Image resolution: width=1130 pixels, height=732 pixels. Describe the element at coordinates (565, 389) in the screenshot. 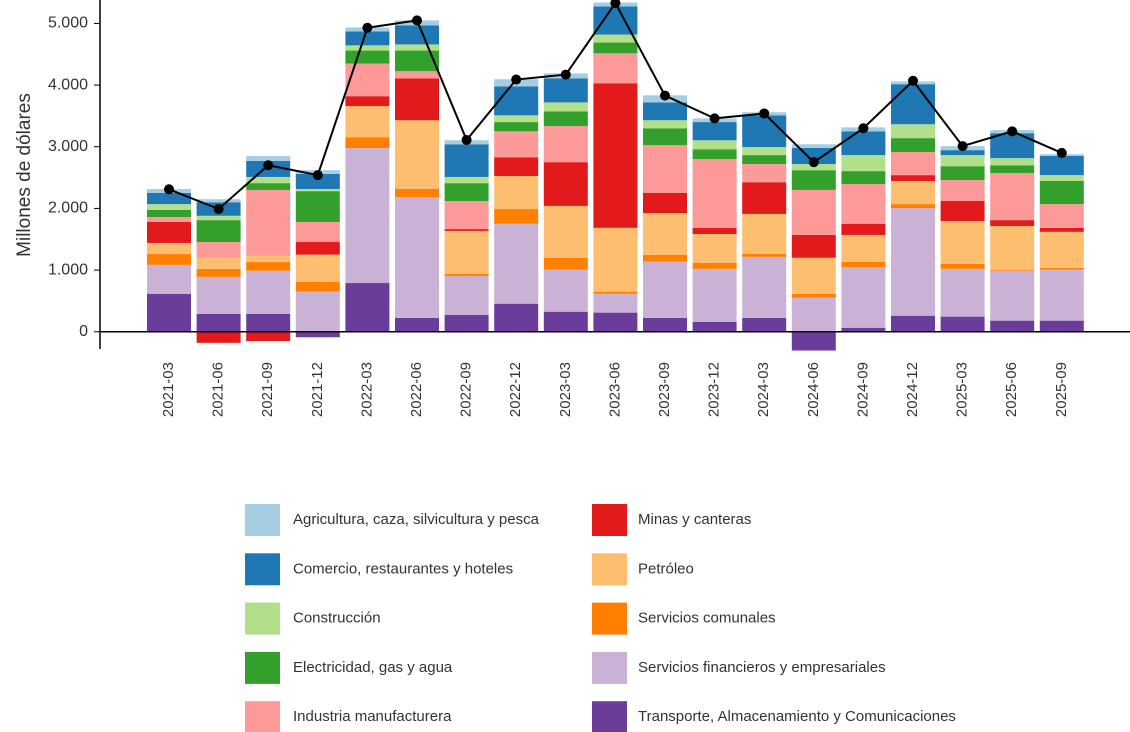

I see `x-tick-label: 2023-03` at that location.